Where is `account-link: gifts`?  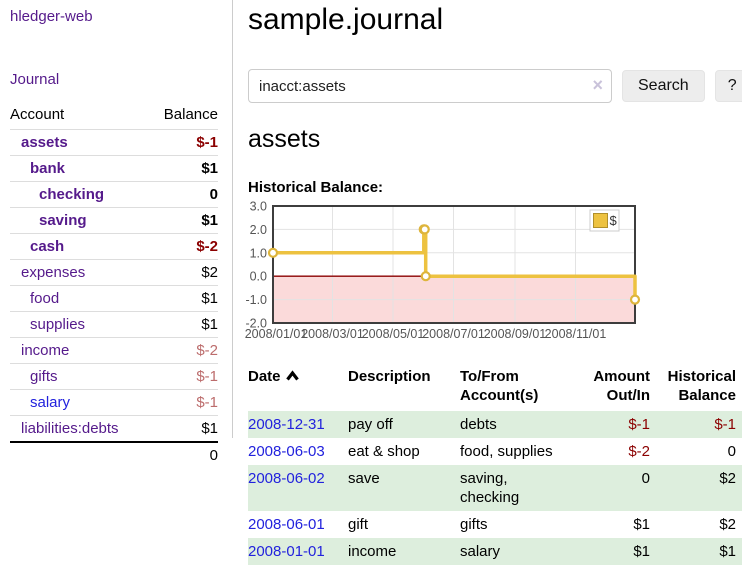
account-link: gifts is located at coordinates (44, 376).